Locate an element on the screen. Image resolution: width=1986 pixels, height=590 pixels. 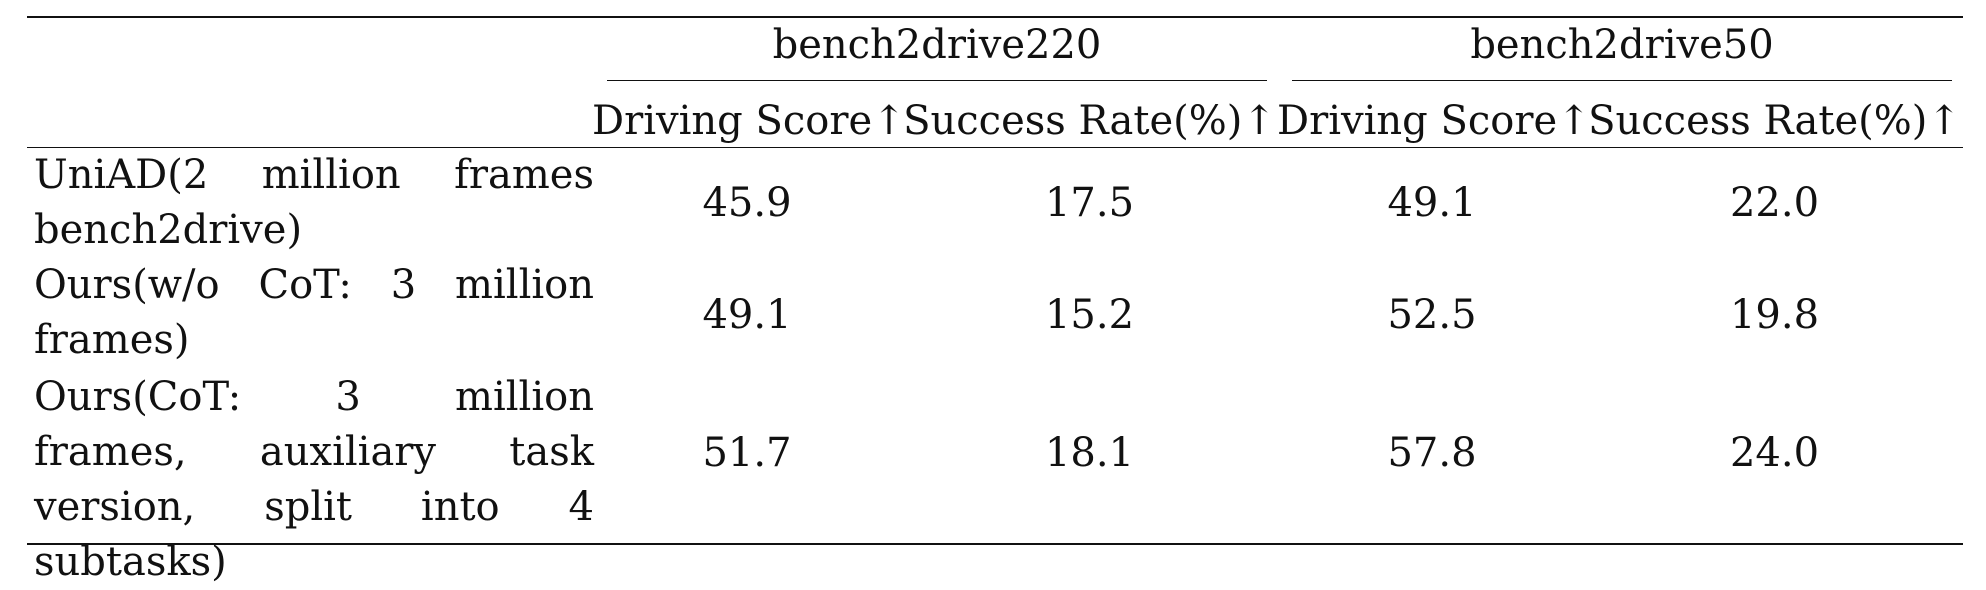
group-header-bench2drive50: bench2drive50 is located at coordinates (1622, 45).